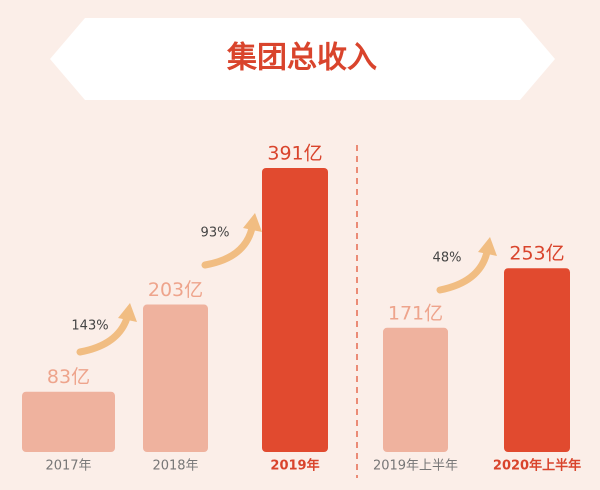 The width and height of the screenshot is (600, 490). I want to click on value-label: 253亿, so click(536, 254).